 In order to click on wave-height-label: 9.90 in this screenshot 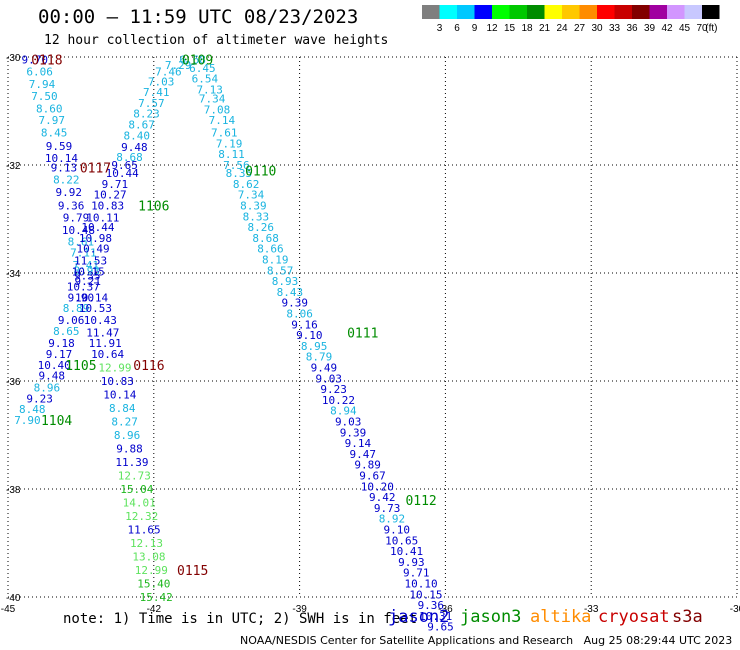, I will do `click(81, 297)`.